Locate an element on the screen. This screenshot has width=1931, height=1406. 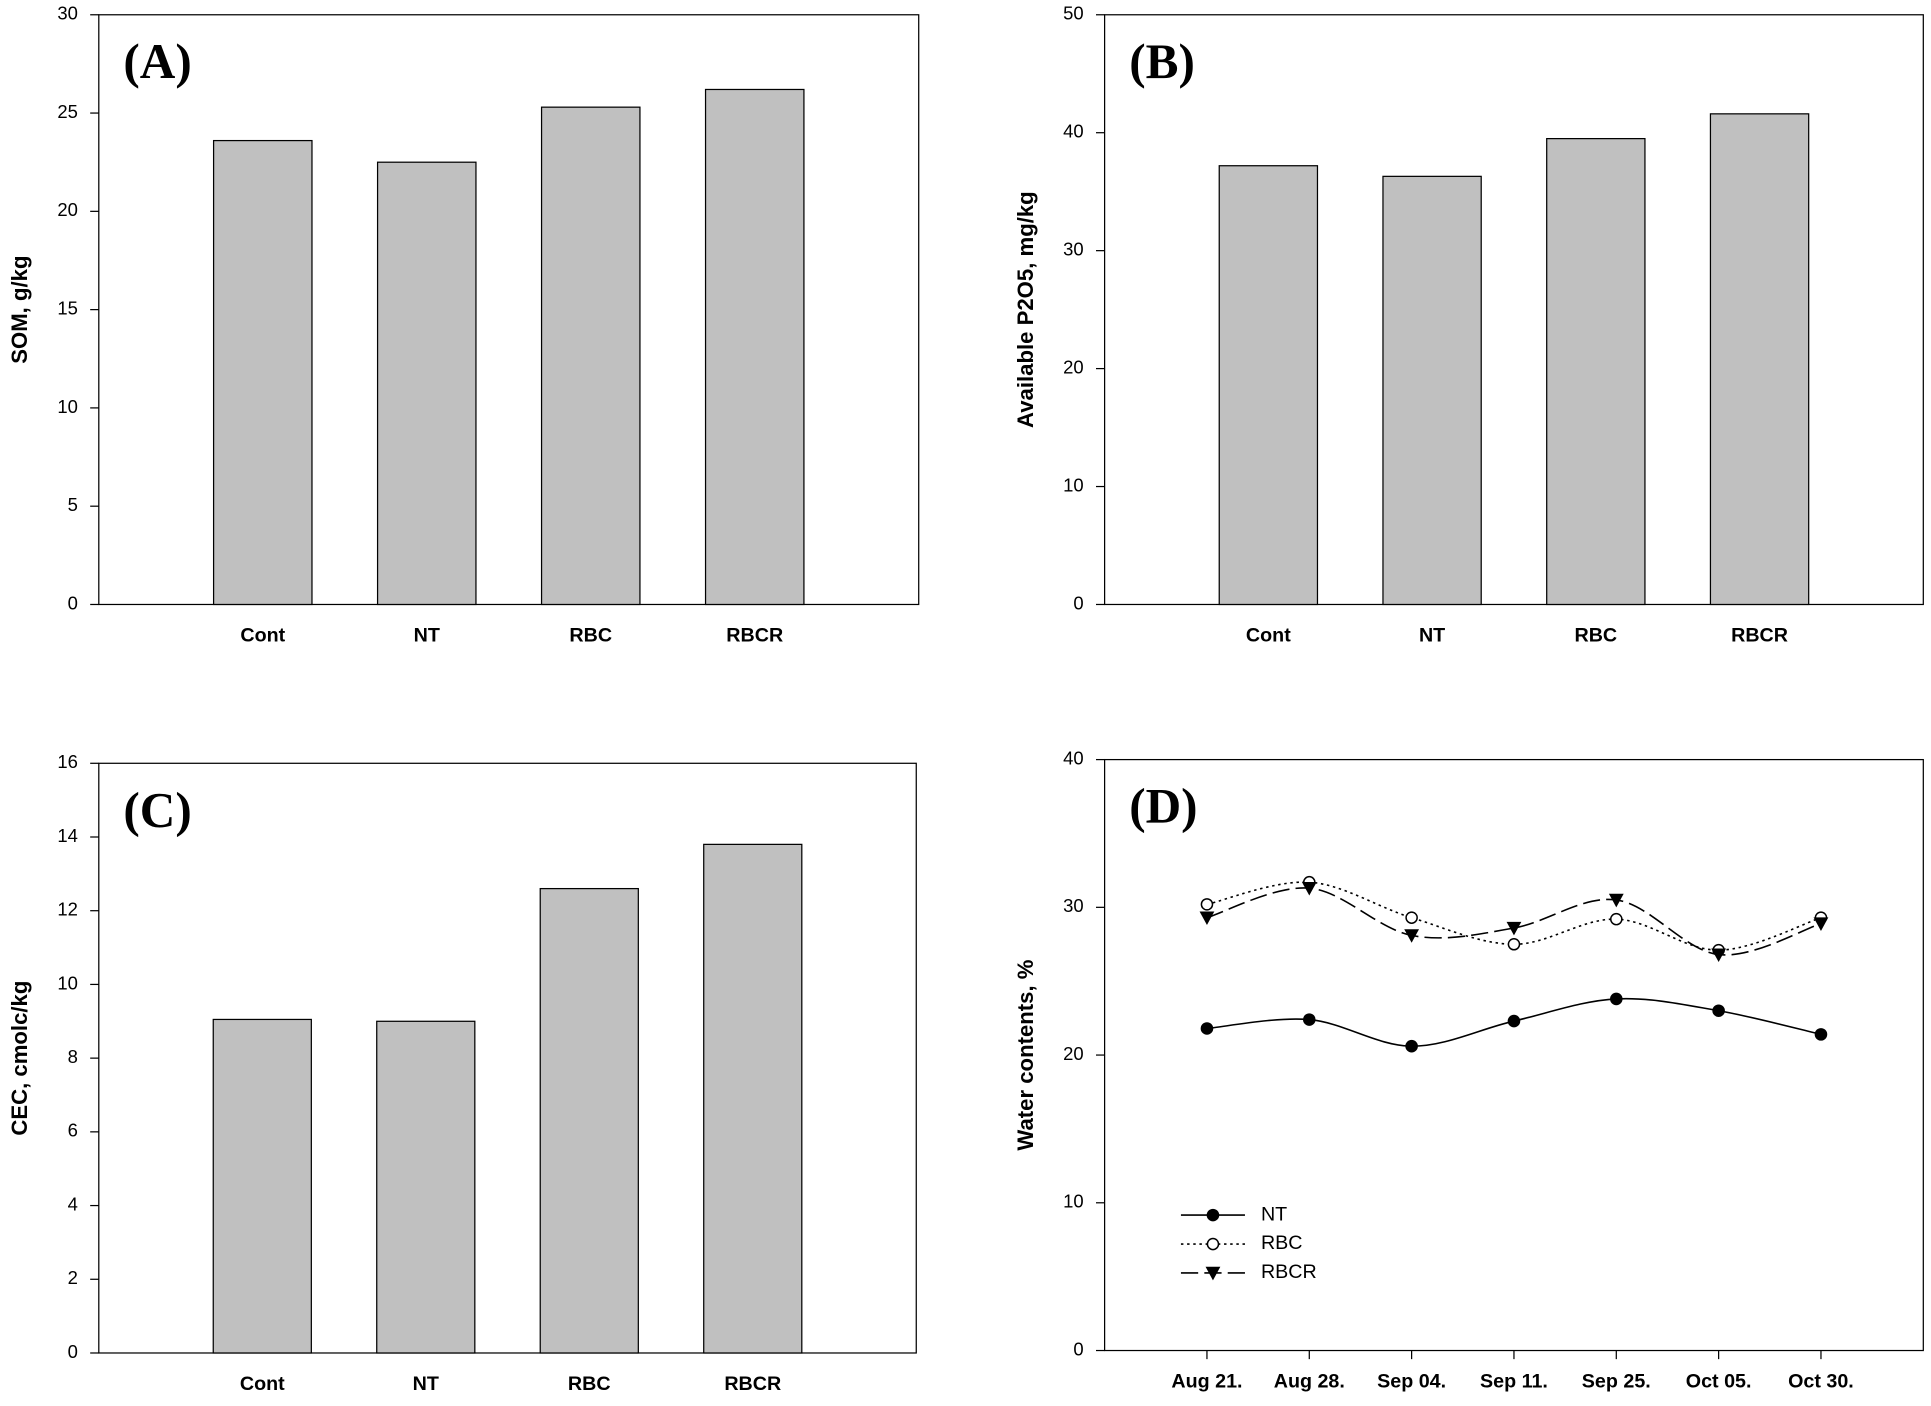
panel-label: (C) is located at coordinates (157, 809).